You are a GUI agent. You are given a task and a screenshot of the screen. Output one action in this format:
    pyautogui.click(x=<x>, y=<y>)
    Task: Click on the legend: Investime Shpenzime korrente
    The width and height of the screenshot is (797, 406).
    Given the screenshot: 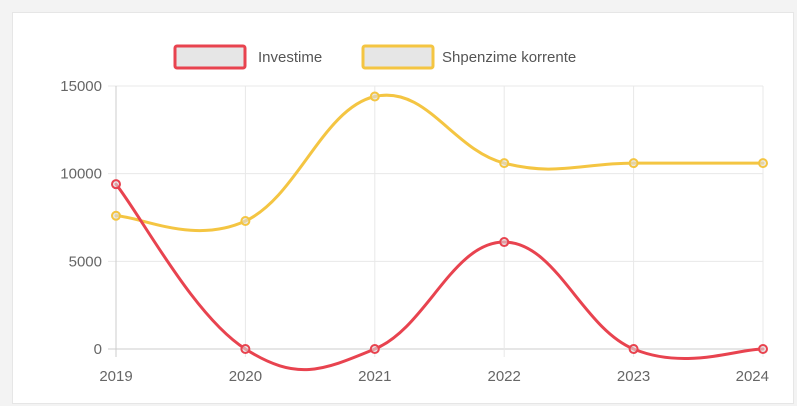 What is the action you would take?
    pyautogui.click(x=374, y=57)
    